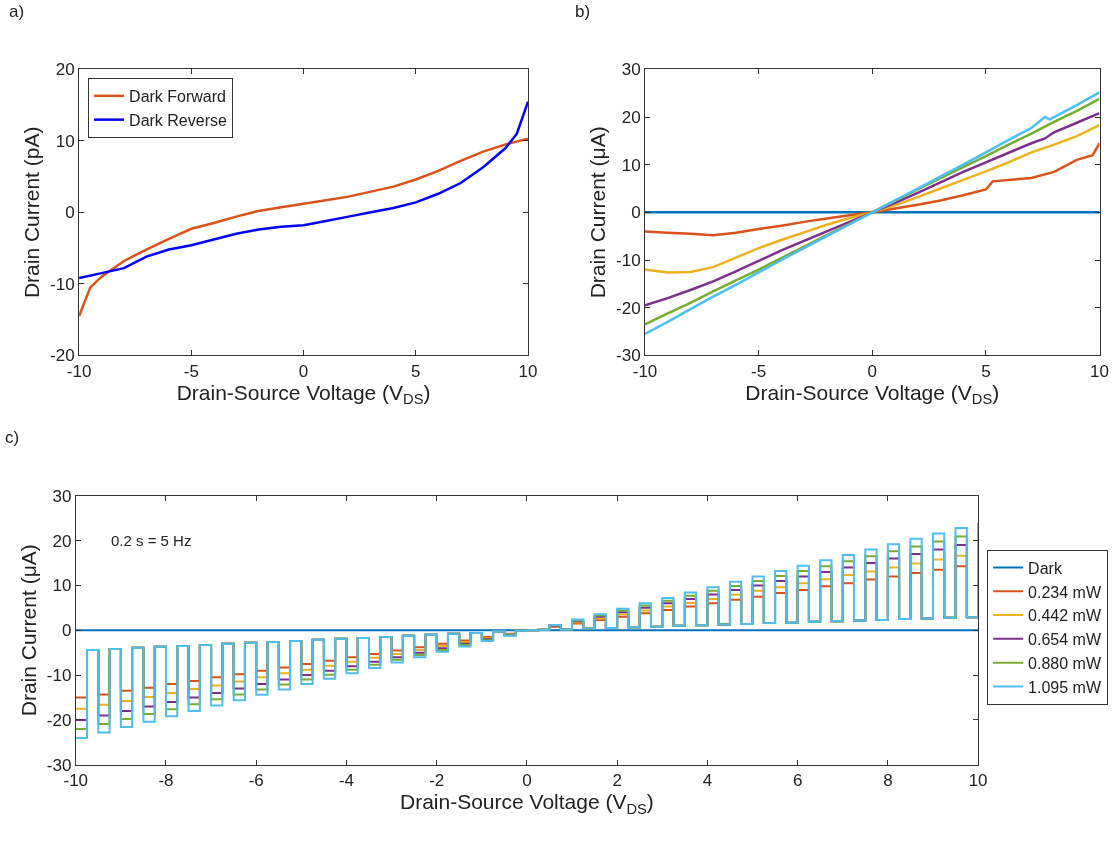  Describe the element at coordinates (32, 212) in the screenshot. I see `y-axis-title: Drain Current (pA)` at that location.